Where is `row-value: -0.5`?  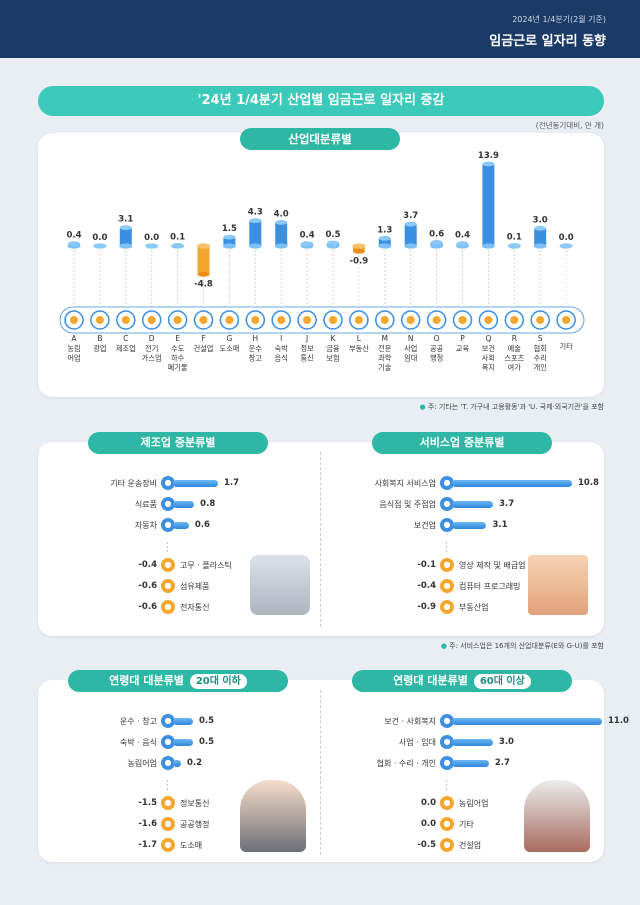 row-value: -0.5 is located at coordinates (426, 845).